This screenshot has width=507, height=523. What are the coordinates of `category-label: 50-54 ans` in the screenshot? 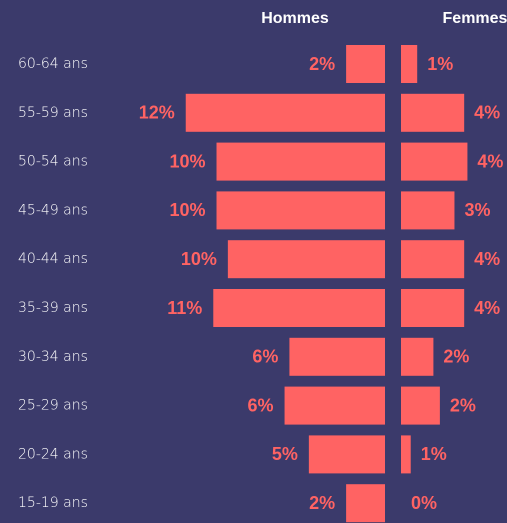 It's located at (53, 162).